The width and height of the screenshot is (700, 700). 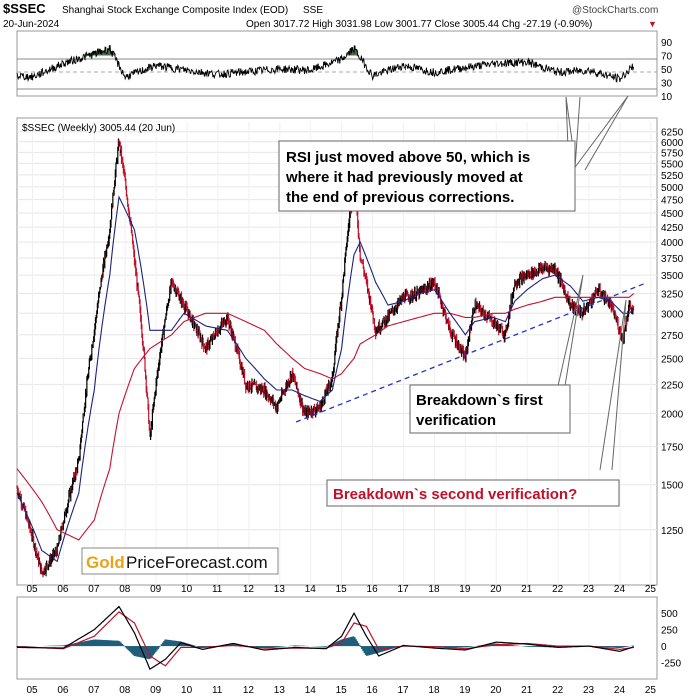 What do you see at coordinates (672, 243) in the screenshot?
I see `price-y-tick: 4000` at bounding box center [672, 243].